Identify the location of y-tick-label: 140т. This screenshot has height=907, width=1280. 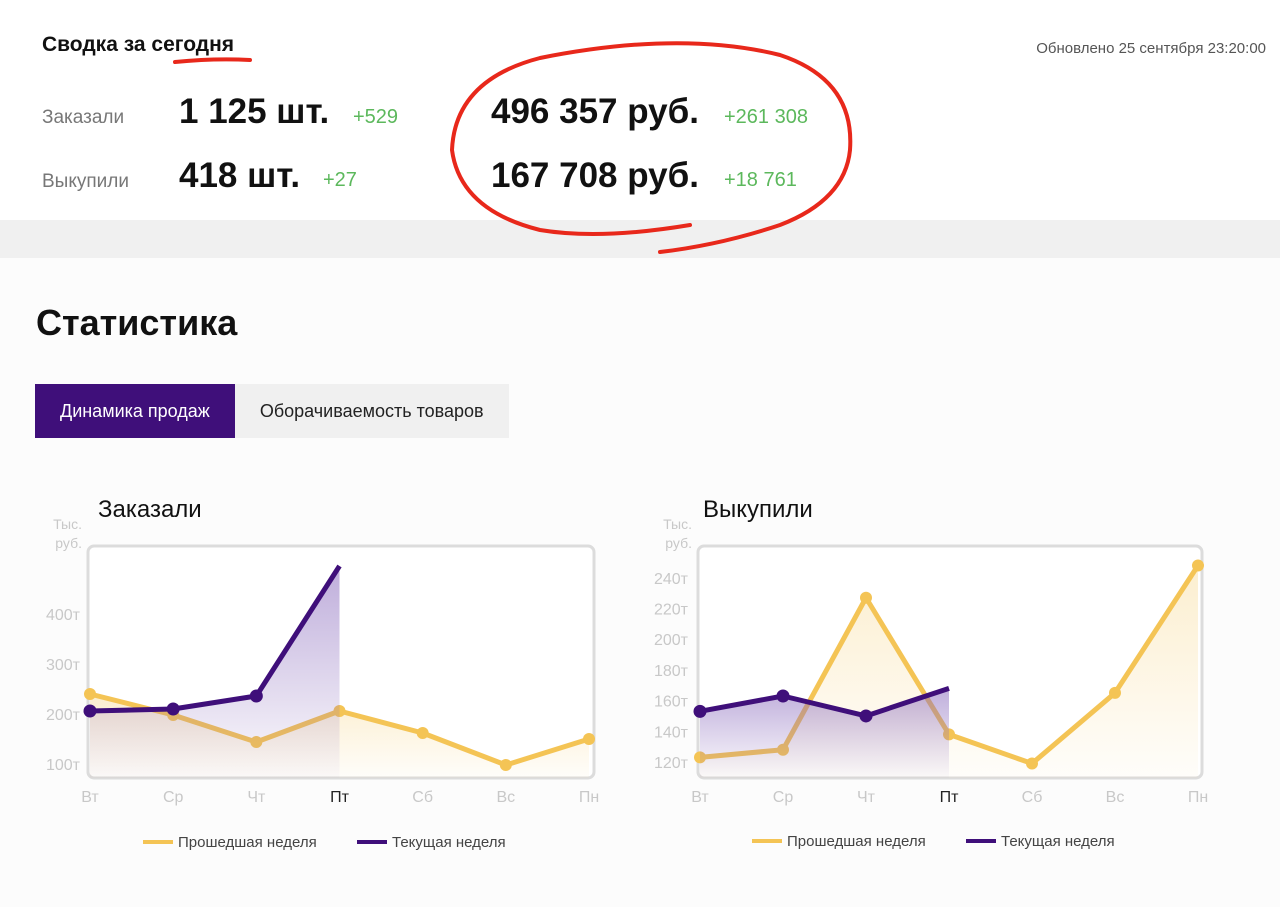
(671, 732).